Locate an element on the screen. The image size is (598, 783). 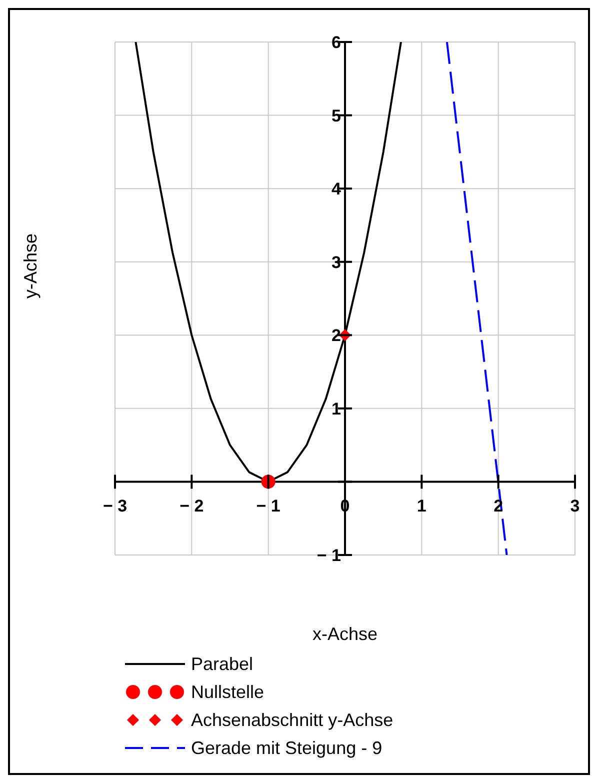
y-tick-label: 2 is located at coordinates (336, 336).